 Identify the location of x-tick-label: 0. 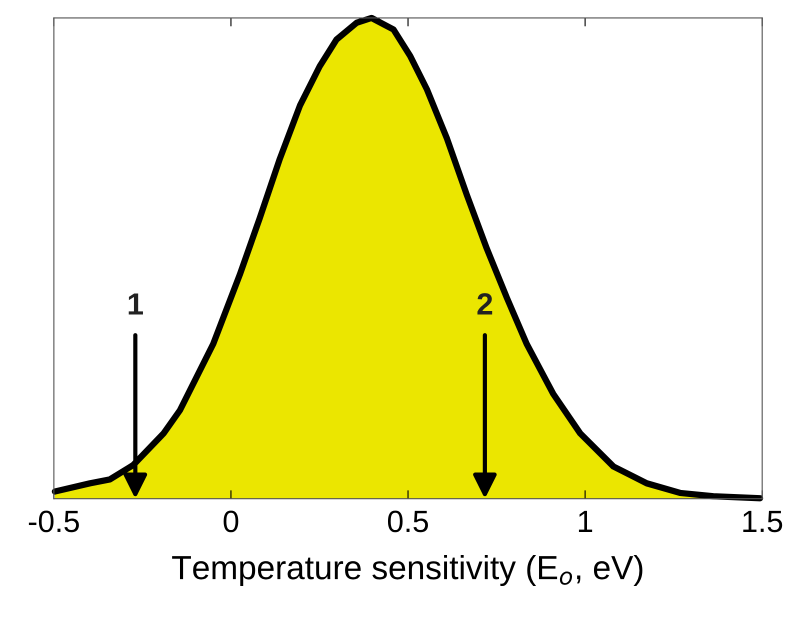
(231, 521).